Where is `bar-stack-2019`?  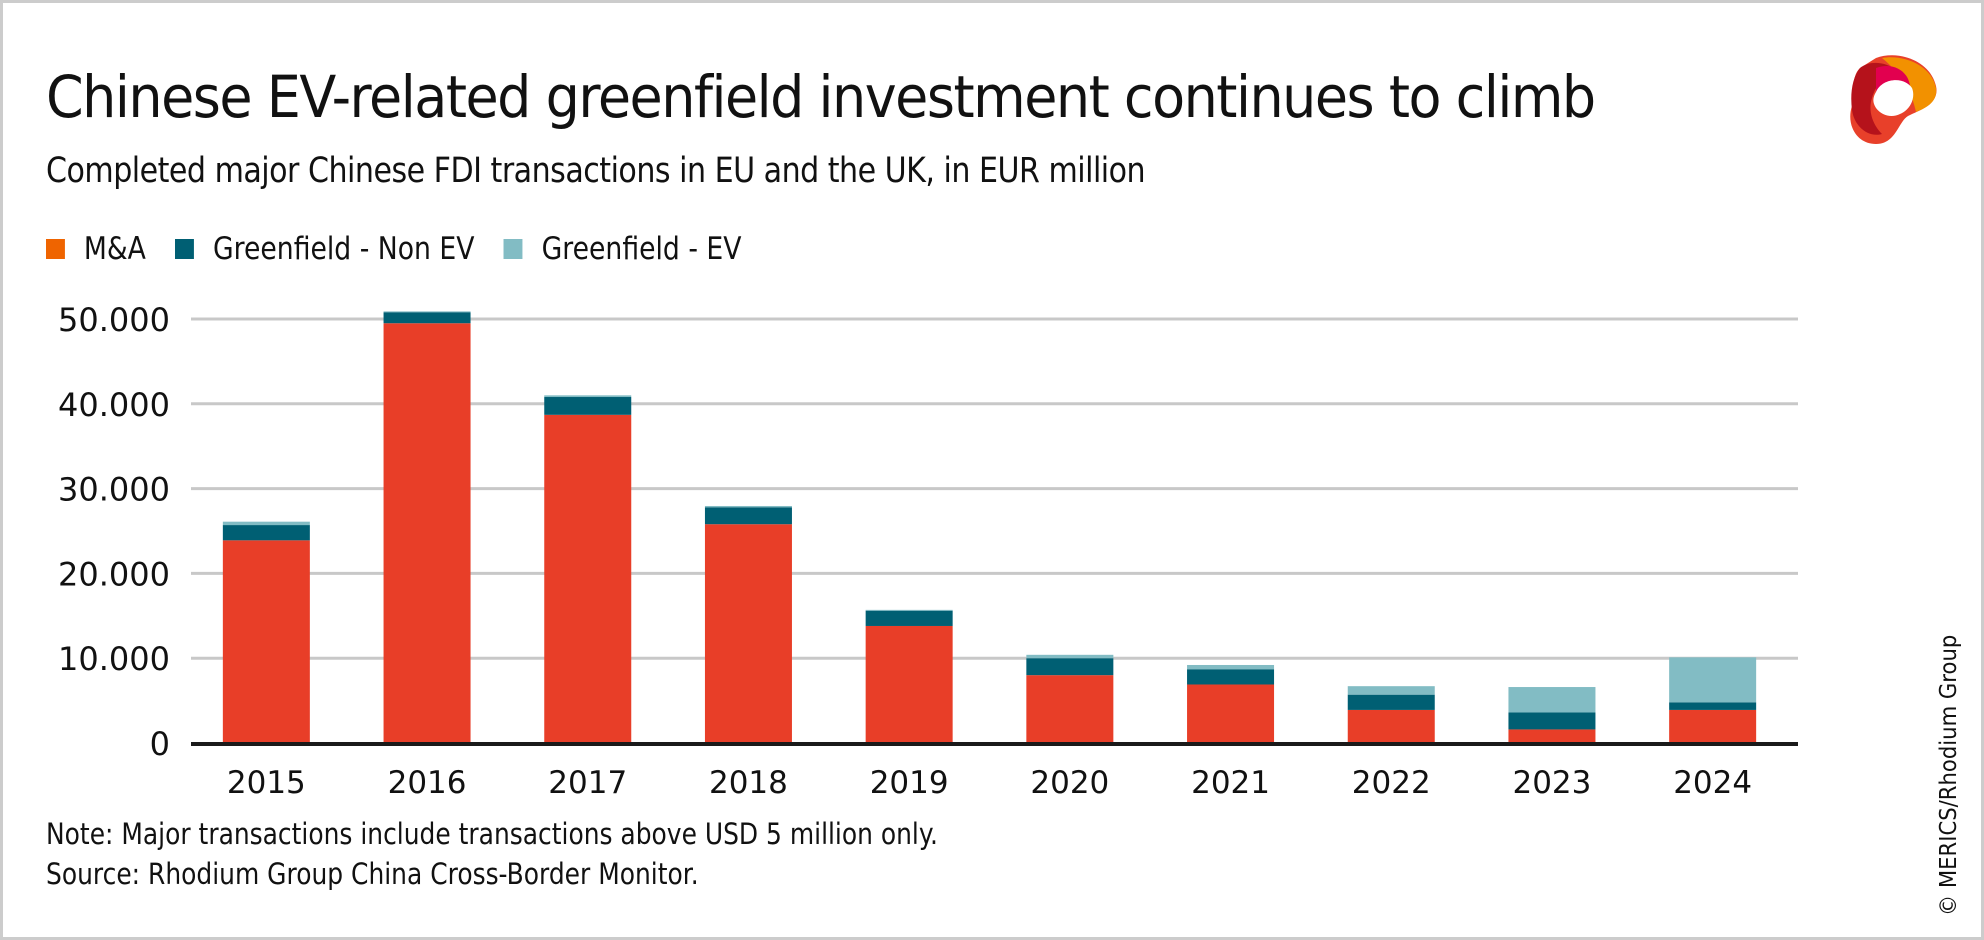
bar-stack-2019 is located at coordinates (909, 676).